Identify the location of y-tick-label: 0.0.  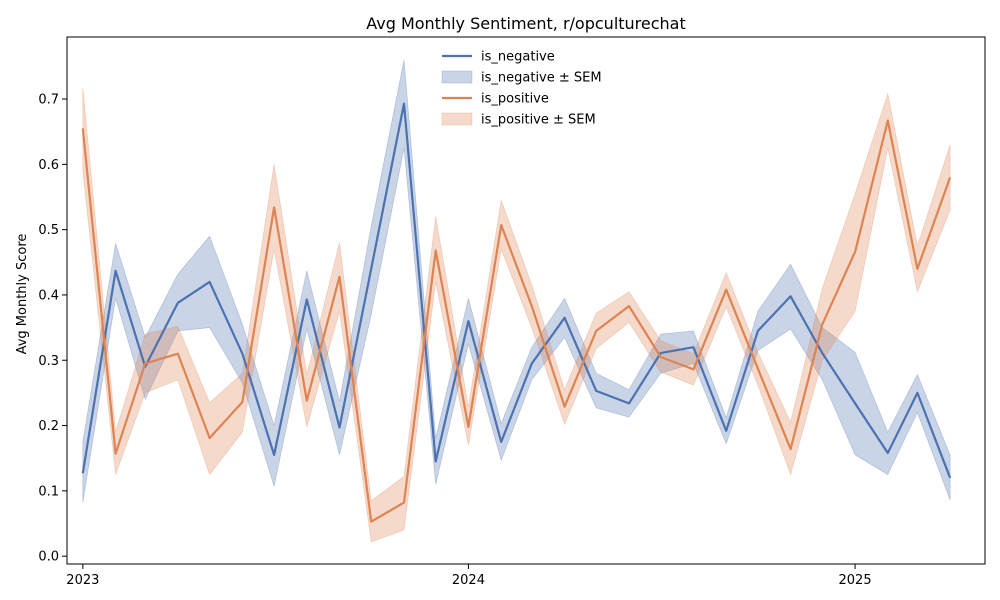
(48, 557).